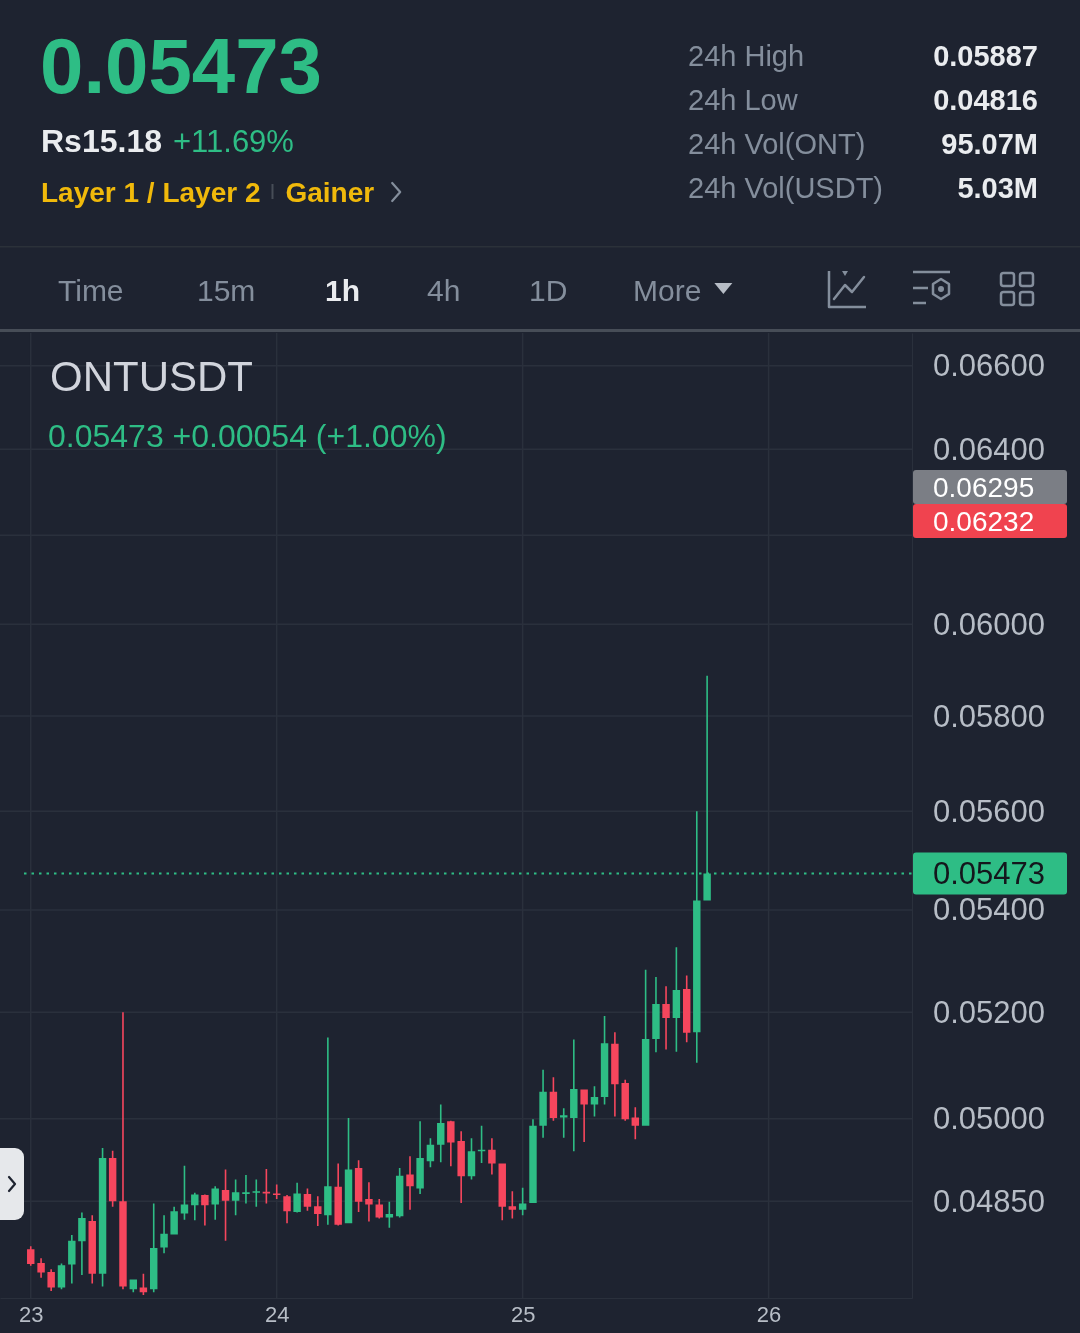 The image size is (1080, 1333). What do you see at coordinates (247, 436) in the screenshot?
I see `text: 0.05473 +0.00054 (+1.00%)` at bounding box center [247, 436].